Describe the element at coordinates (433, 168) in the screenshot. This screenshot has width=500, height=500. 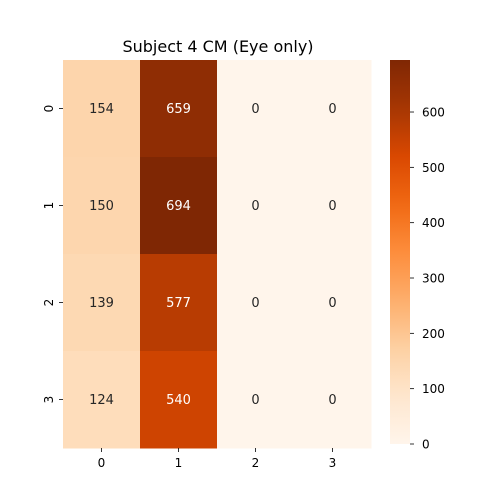
I see `colorbar-tick-label: 500` at that location.